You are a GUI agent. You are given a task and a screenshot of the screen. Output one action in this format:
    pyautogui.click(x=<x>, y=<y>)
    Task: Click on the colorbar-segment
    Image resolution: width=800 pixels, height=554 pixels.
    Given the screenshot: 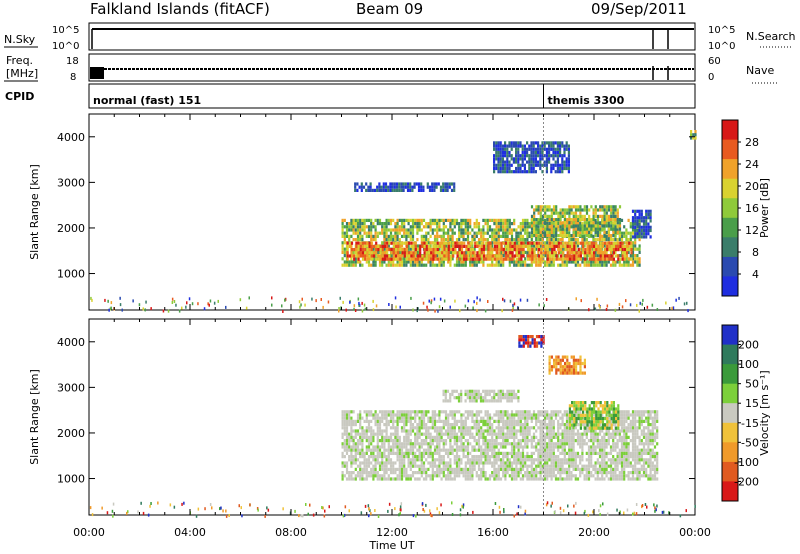 What is the action you would take?
    pyautogui.click(x=730, y=286)
    